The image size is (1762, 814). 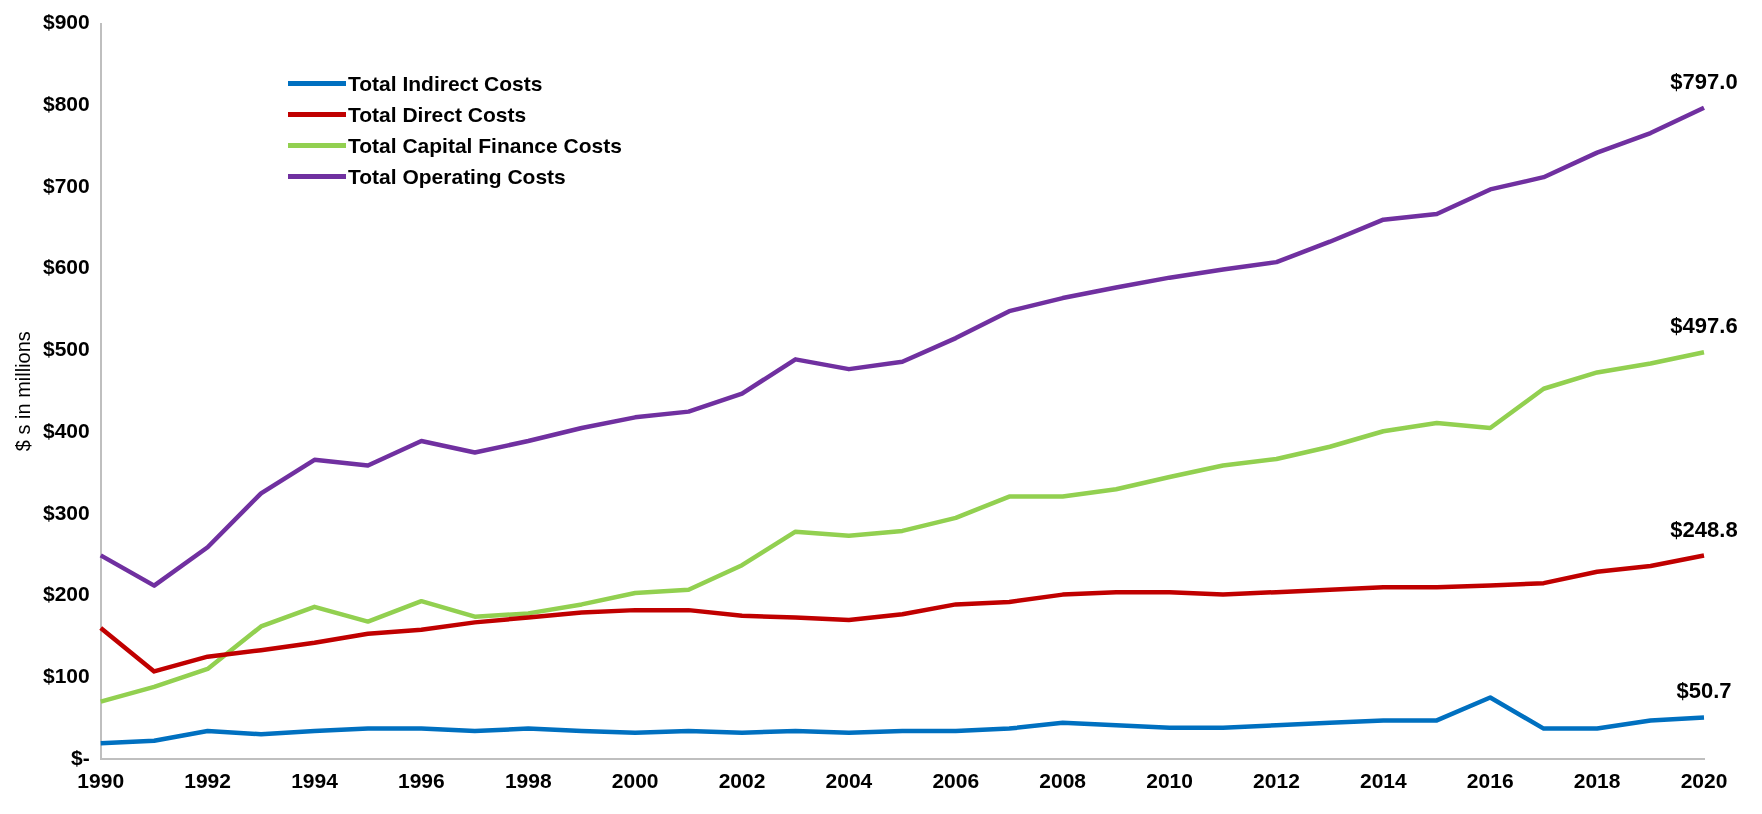 What do you see at coordinates (485, 145) in the screenshot?
I see `legend-label: Total Capital Finance Costs` at bounding box center [485, 145].